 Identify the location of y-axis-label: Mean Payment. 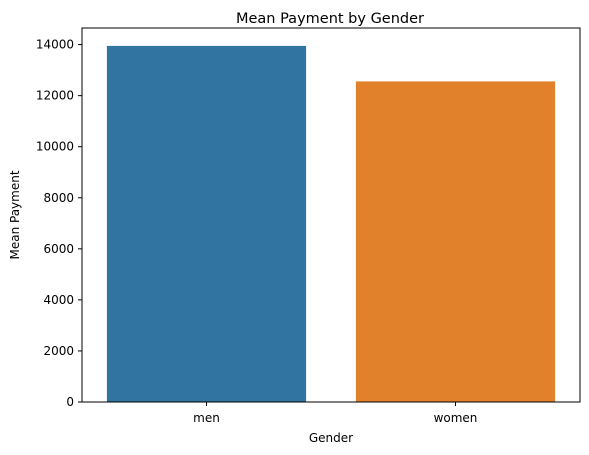
(15, 214).